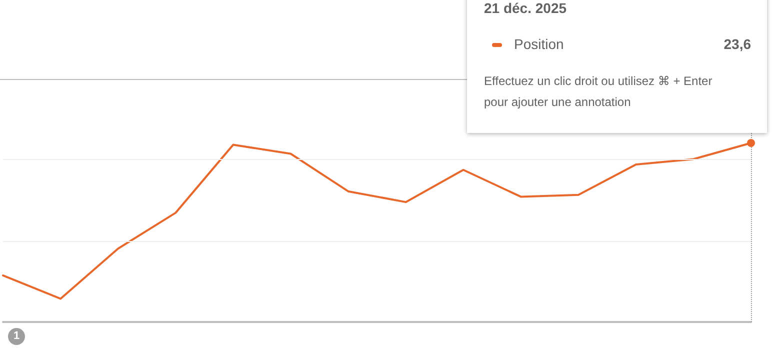 Image resolution: width=775 pixels, height=356 pixels. Describe the element at coordinates (539, 44) in the screenshot. I see `legend-label: Position` at that location.